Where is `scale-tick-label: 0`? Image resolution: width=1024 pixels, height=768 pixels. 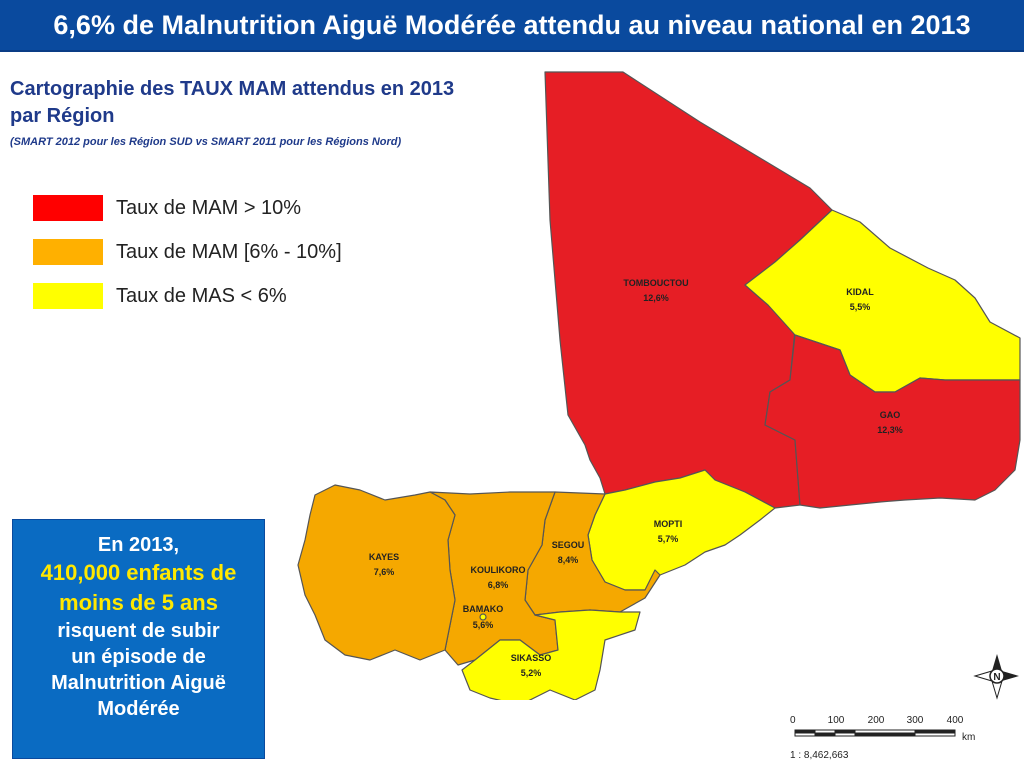 scale-tick-label: 0 is located at coordinates (793, 720).